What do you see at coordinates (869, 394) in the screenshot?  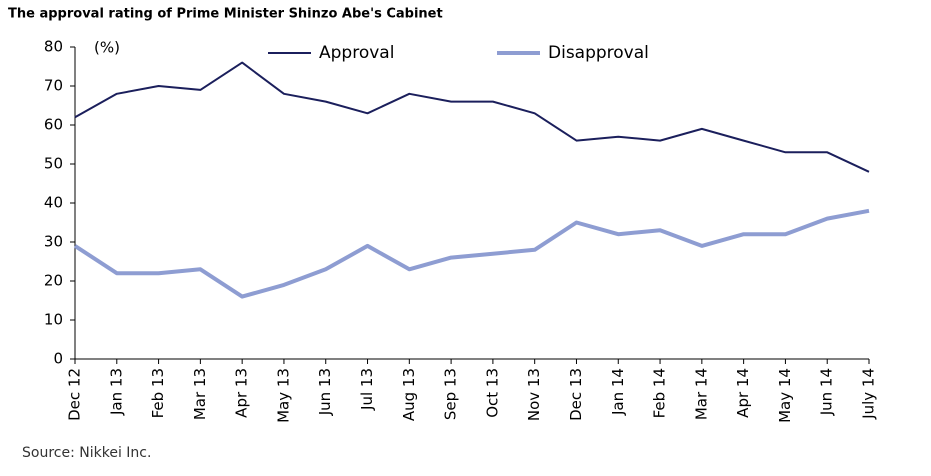 I see `x-tick-label: July 14` at bounding box center [869, 394].